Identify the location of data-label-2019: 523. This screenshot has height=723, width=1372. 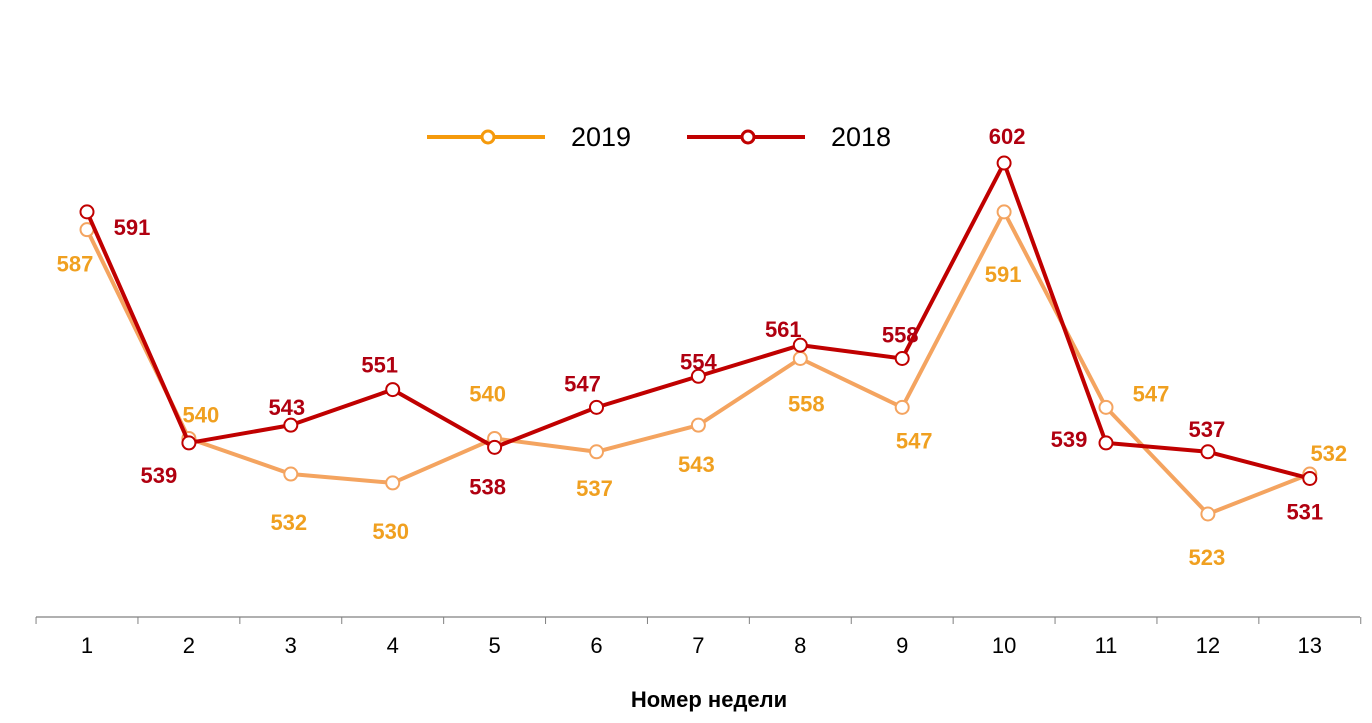
(1207, 557).